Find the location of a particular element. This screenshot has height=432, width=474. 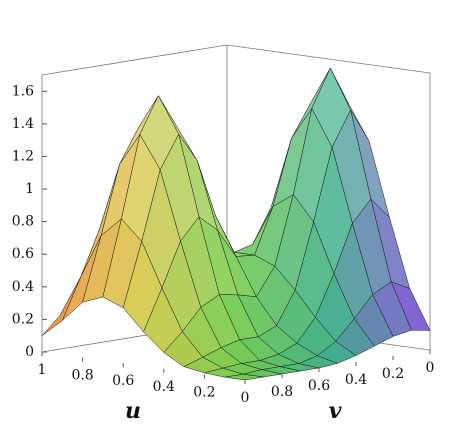

z-tick-label: 0.4 is located at coordinates (23, 287).